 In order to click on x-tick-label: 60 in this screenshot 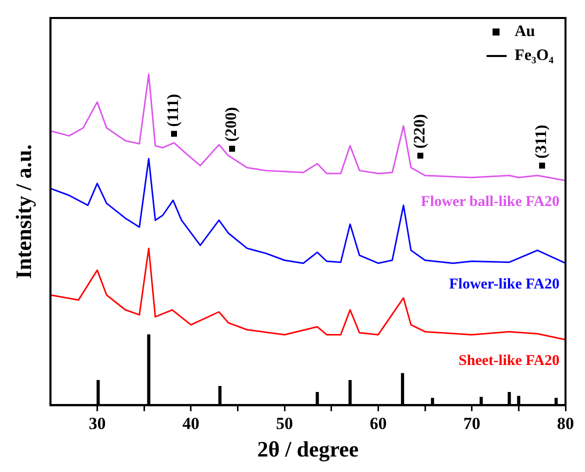, I will do `click(378, 423)`.